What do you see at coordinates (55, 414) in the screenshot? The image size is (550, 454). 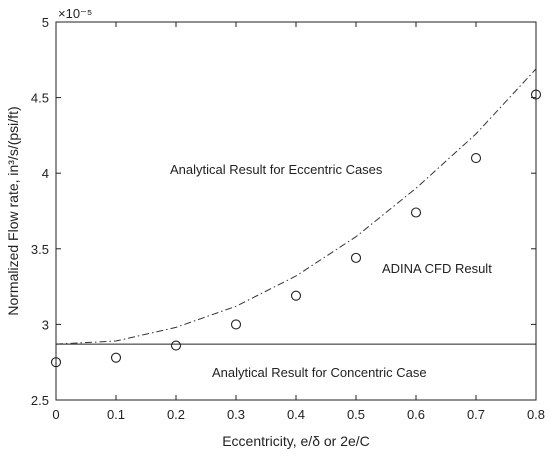 I see `x-tick-label: 0` at bounding box center [55, 414].